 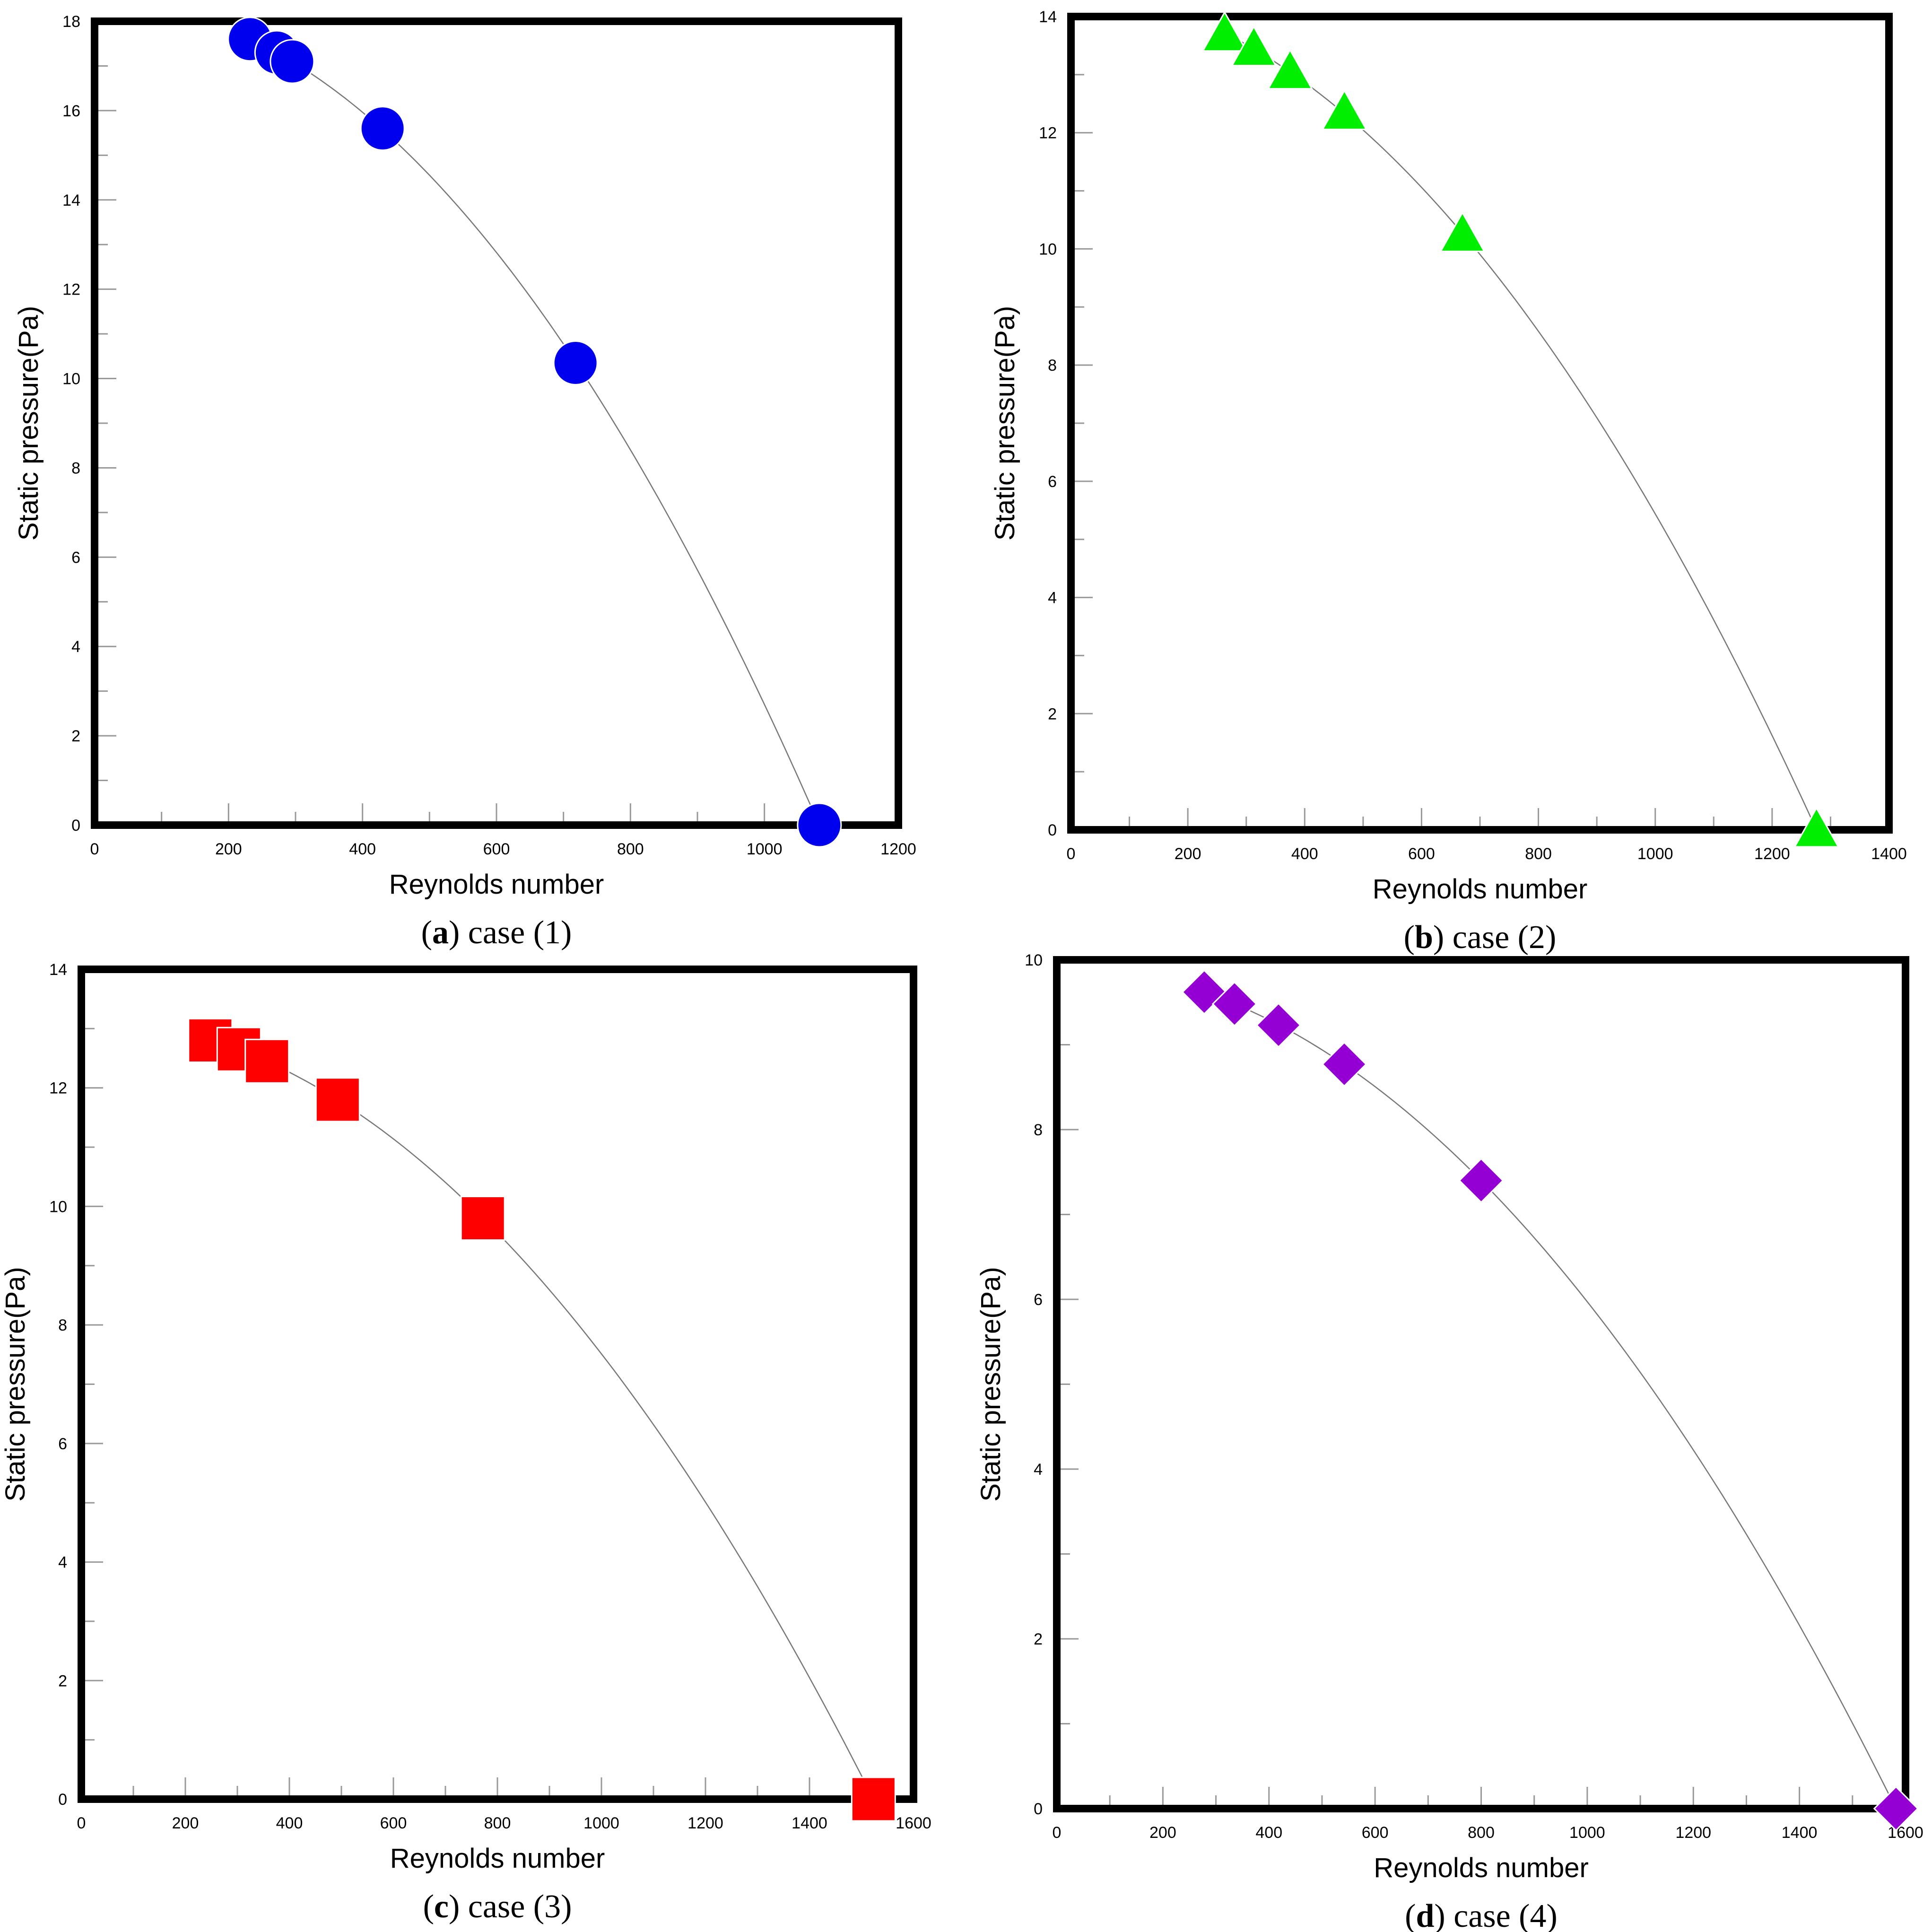 What do you see at coordinates (71, 22) in the screenshot?
I see `y-tick-label: 18` at bounding box center [71, 22].